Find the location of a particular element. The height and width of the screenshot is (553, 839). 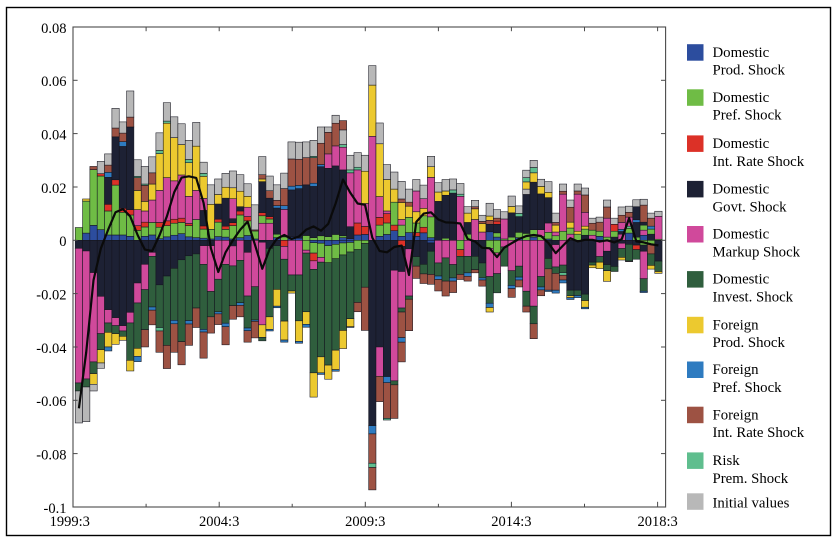

svg-text: Risk is located at coordinates (727, 461).